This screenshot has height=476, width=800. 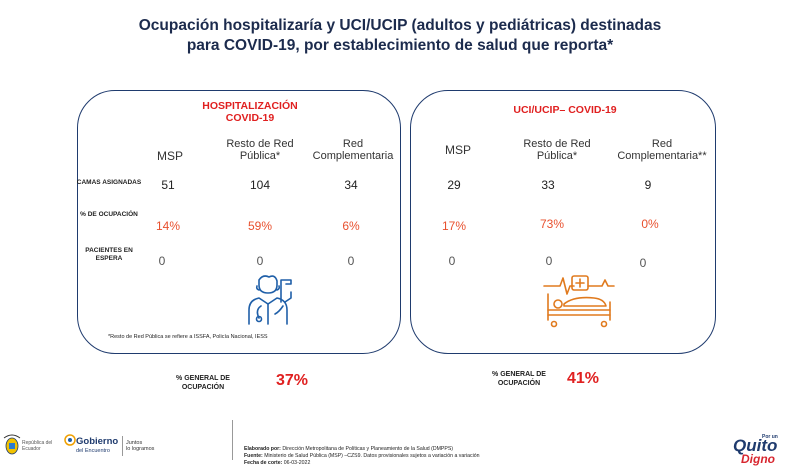 What do you see at coordinates (583, 378) in the screenshot?
I see `uci-general-value: 41%` at bounding box center [583, 378].